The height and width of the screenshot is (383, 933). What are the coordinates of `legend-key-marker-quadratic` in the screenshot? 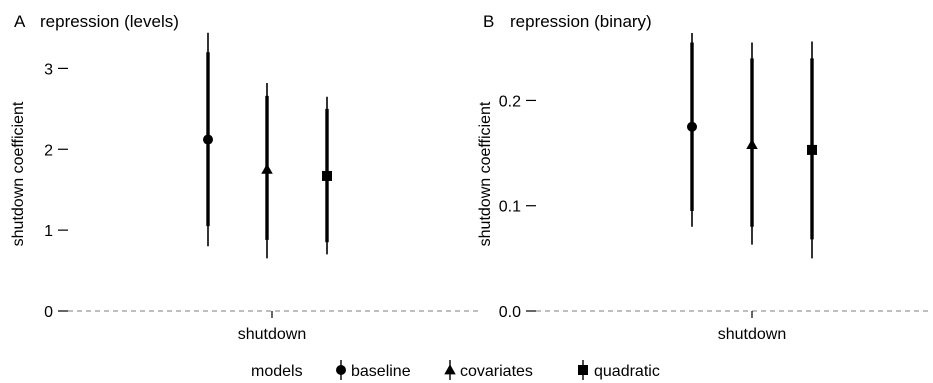 It's located at (583, 370).